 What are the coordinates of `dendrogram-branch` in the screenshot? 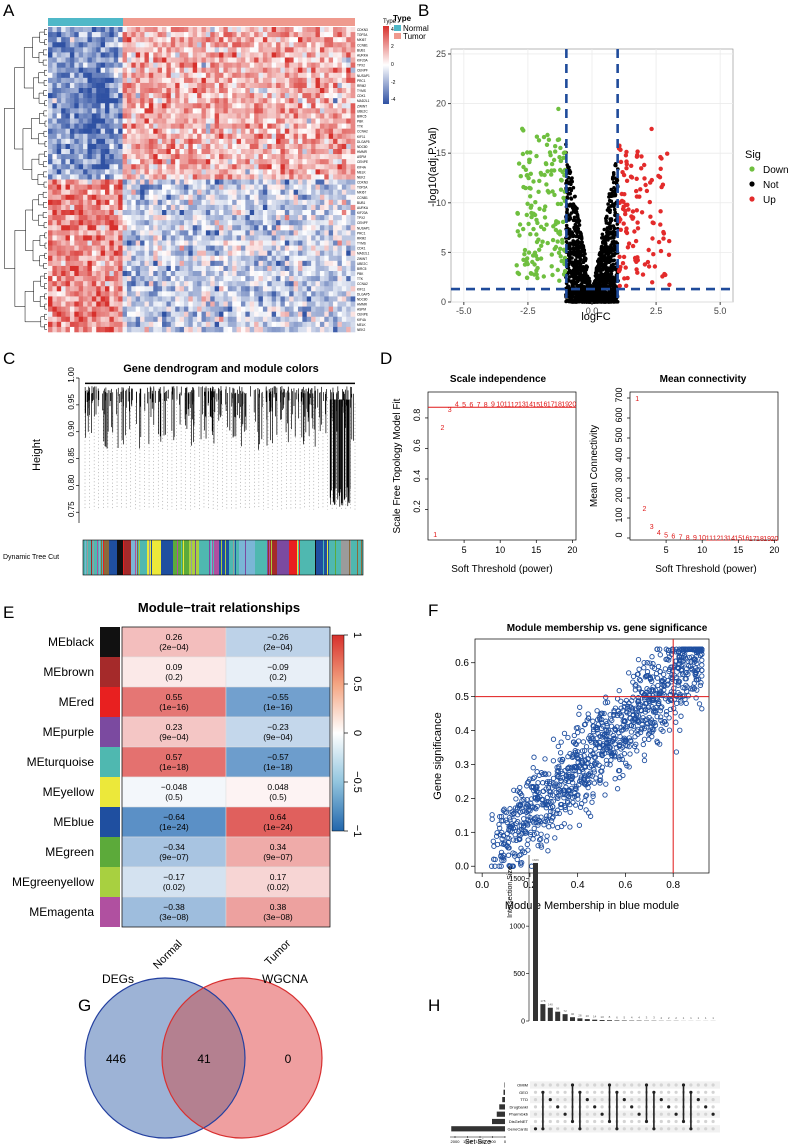 It's located at (41, 159).